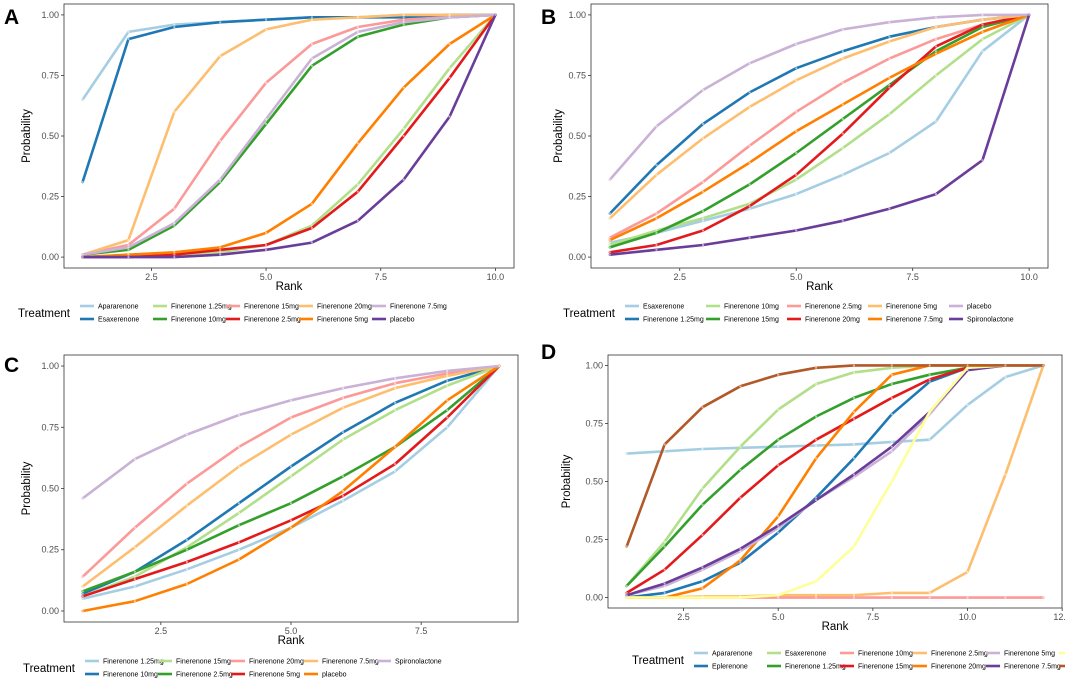 This screenshot has width=1065, height=679. I want to click on legend-label: Finerenone 2.5mg, so click(204, 675).